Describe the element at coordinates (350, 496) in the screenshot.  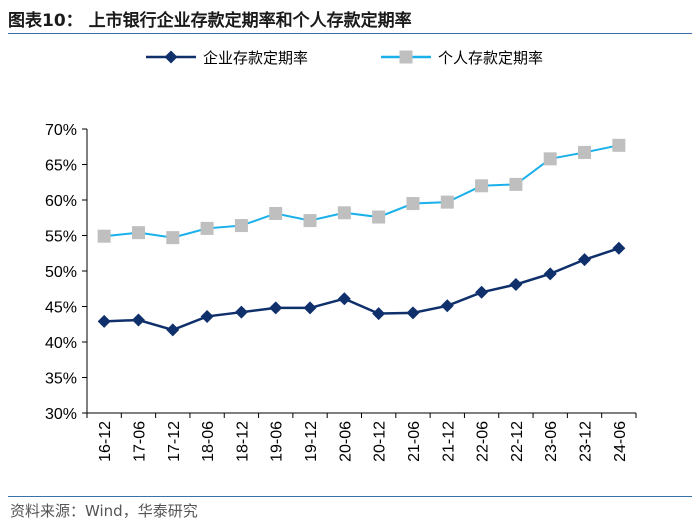
I see `footer-divider` at that location.